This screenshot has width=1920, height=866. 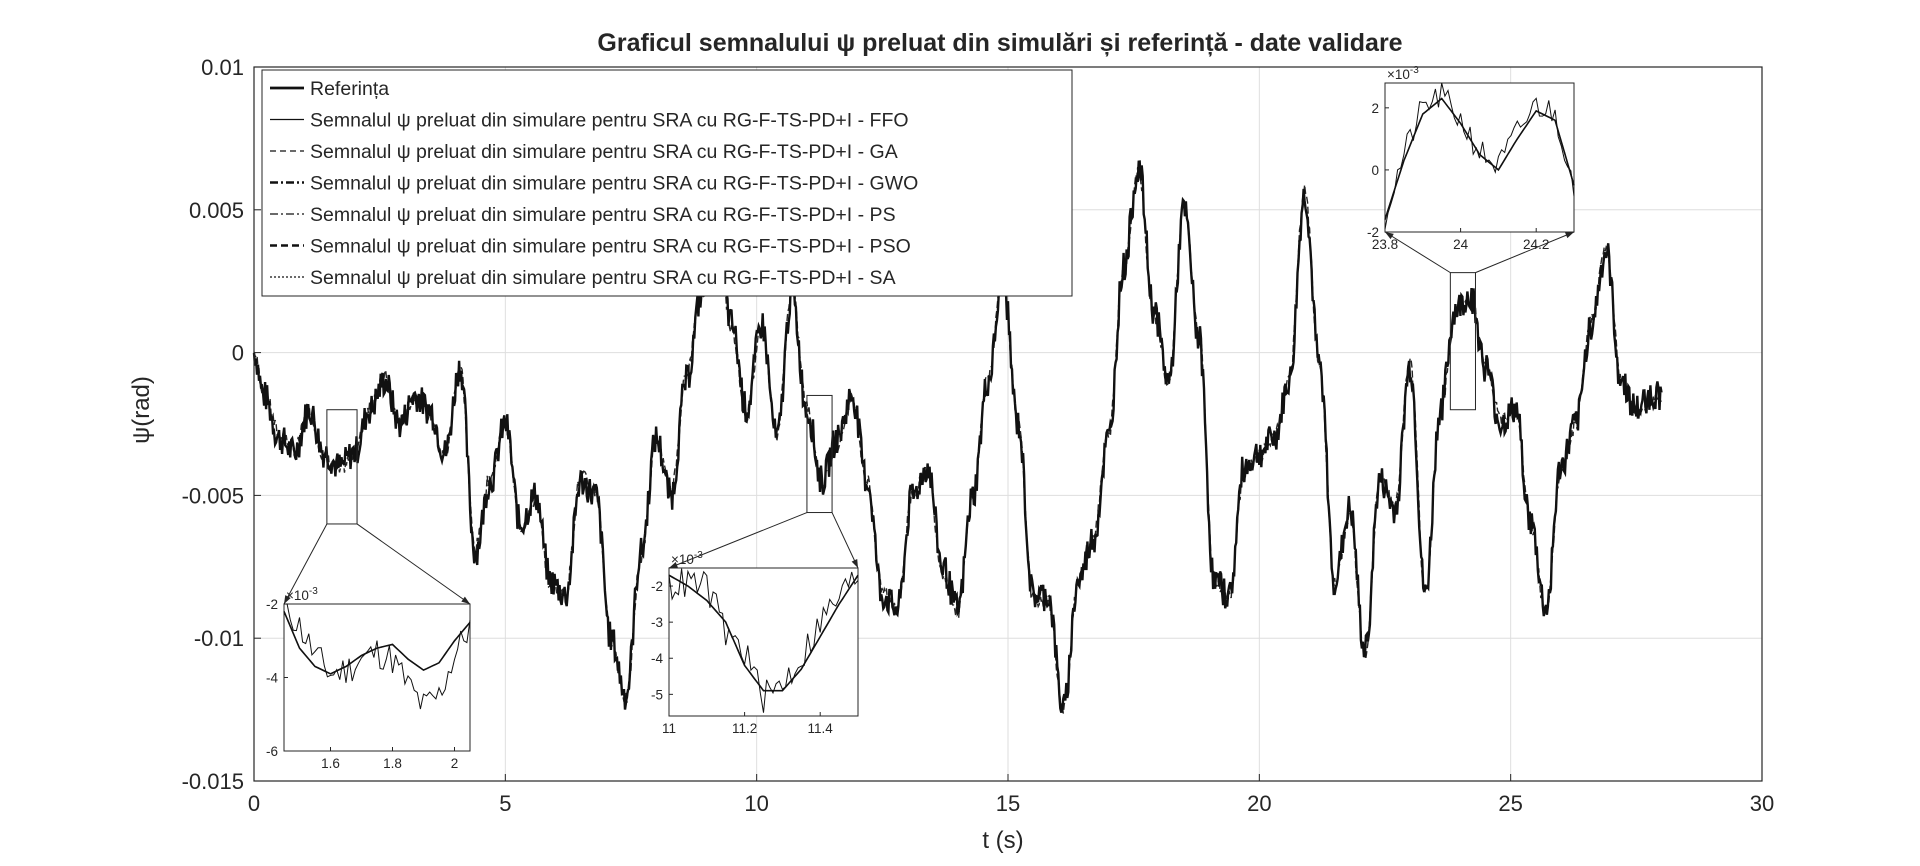 I want to click on x-axis-label: t (s), so click(x=1002, y=840).